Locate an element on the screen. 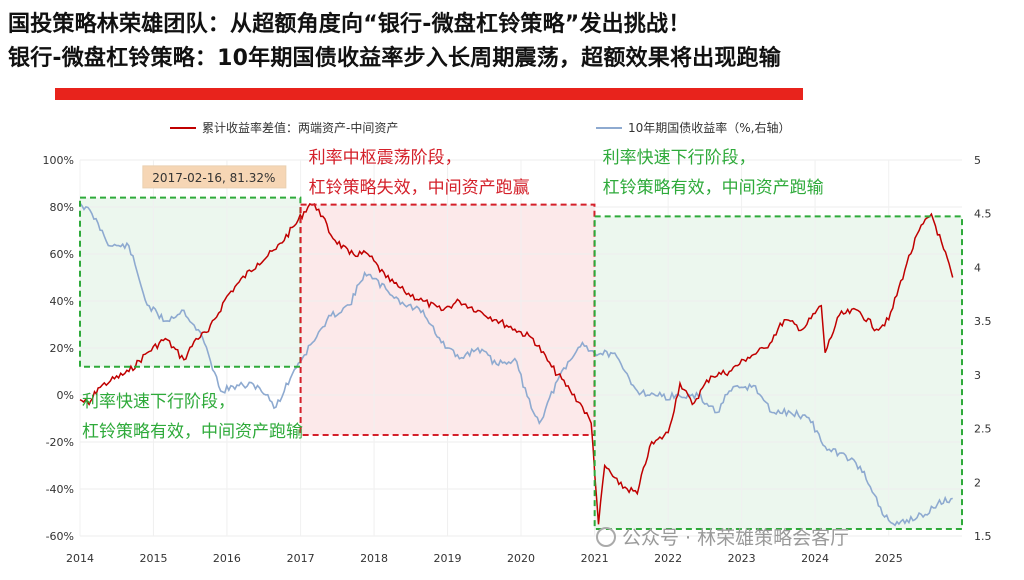 The image size is (1024, 580). y-right-tick-1: 2 is located at coordinates (977, 482).